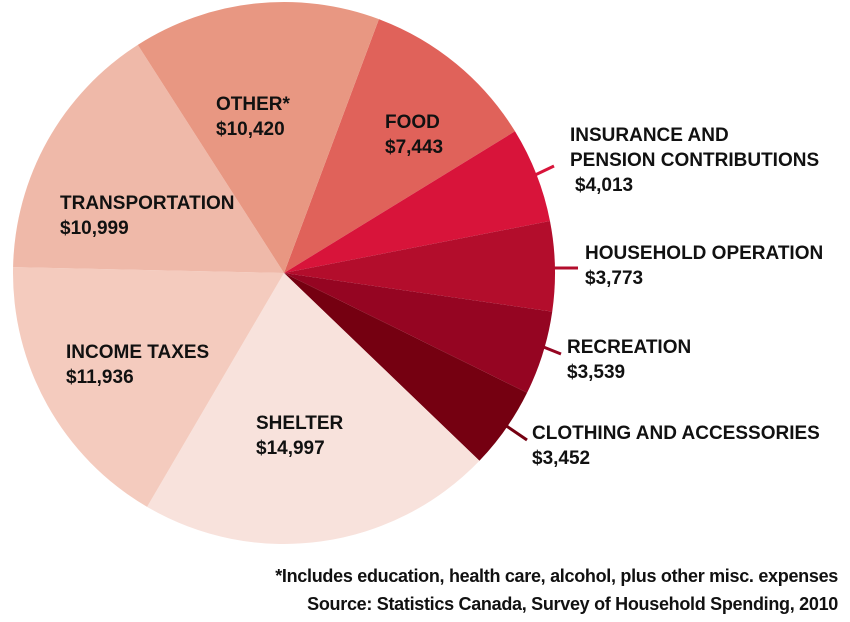 This screenshot has width=850, height=622. Describe the element at coordinates (94, 228) in the screenshot. I see `slice-value-transportation: $10,999` at that location.